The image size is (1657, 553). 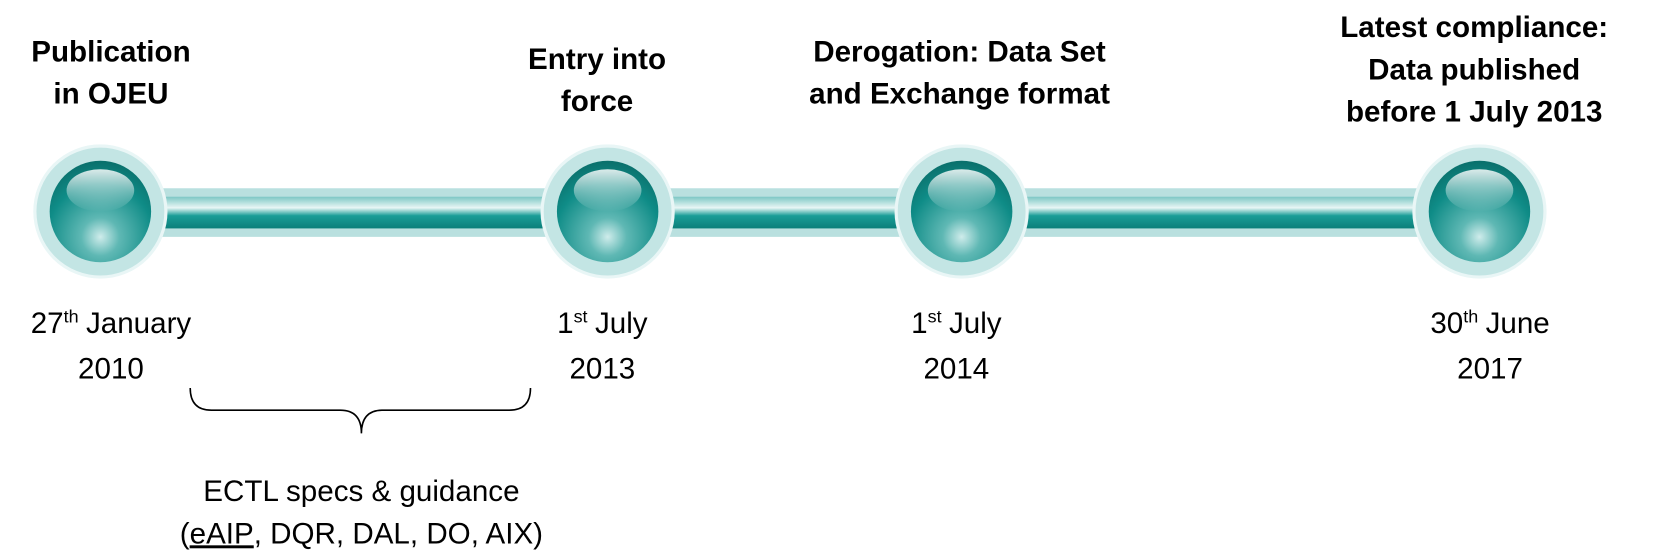 I want to click on note-rest: , DQR, DAL, DO, AIX), so click(x=398, y=533).